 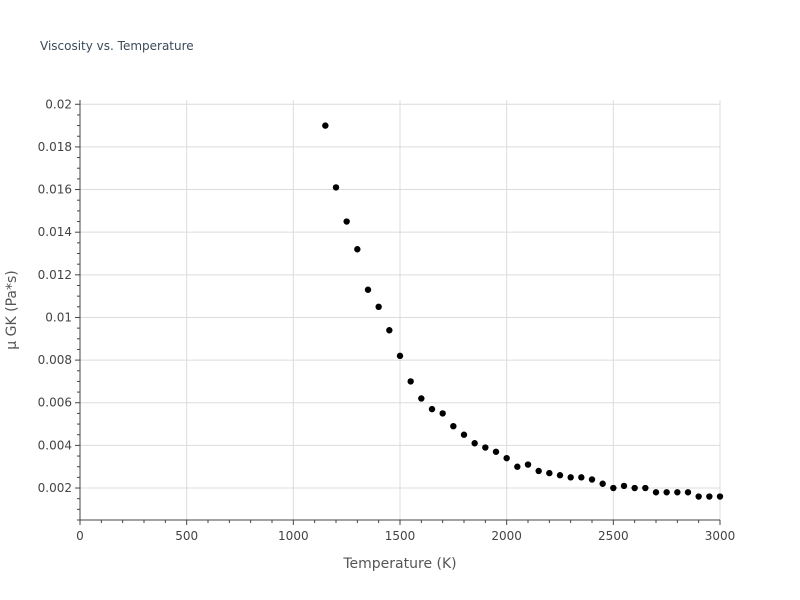 I want to click on x-tick-label: 500, so click(x=186, y=536).